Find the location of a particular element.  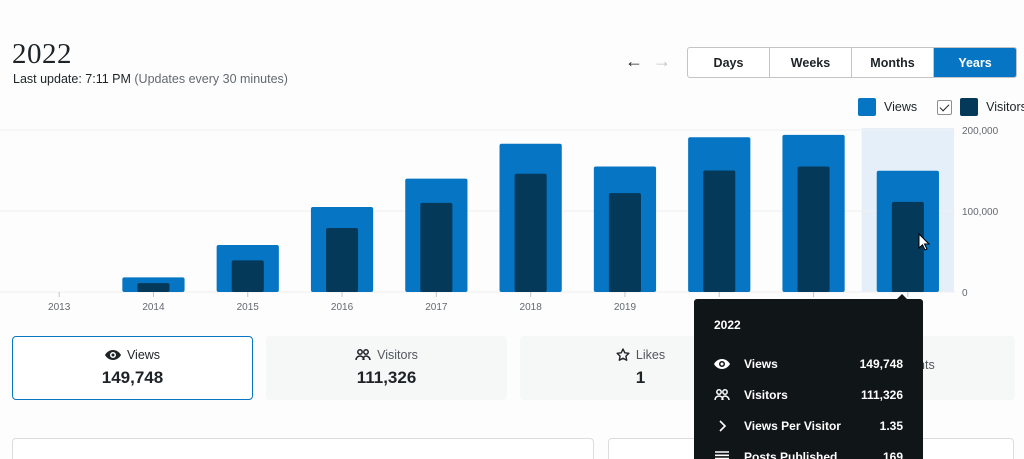

tooltip-views-label: Views is located at coordinates (761, 363).